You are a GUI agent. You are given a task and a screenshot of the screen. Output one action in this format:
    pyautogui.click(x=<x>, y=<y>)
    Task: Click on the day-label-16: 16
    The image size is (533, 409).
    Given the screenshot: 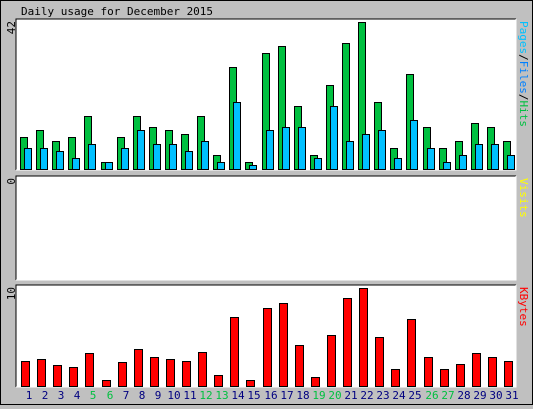 What is the action you would take?
    pyautogui.click(x=270, y=395)
    